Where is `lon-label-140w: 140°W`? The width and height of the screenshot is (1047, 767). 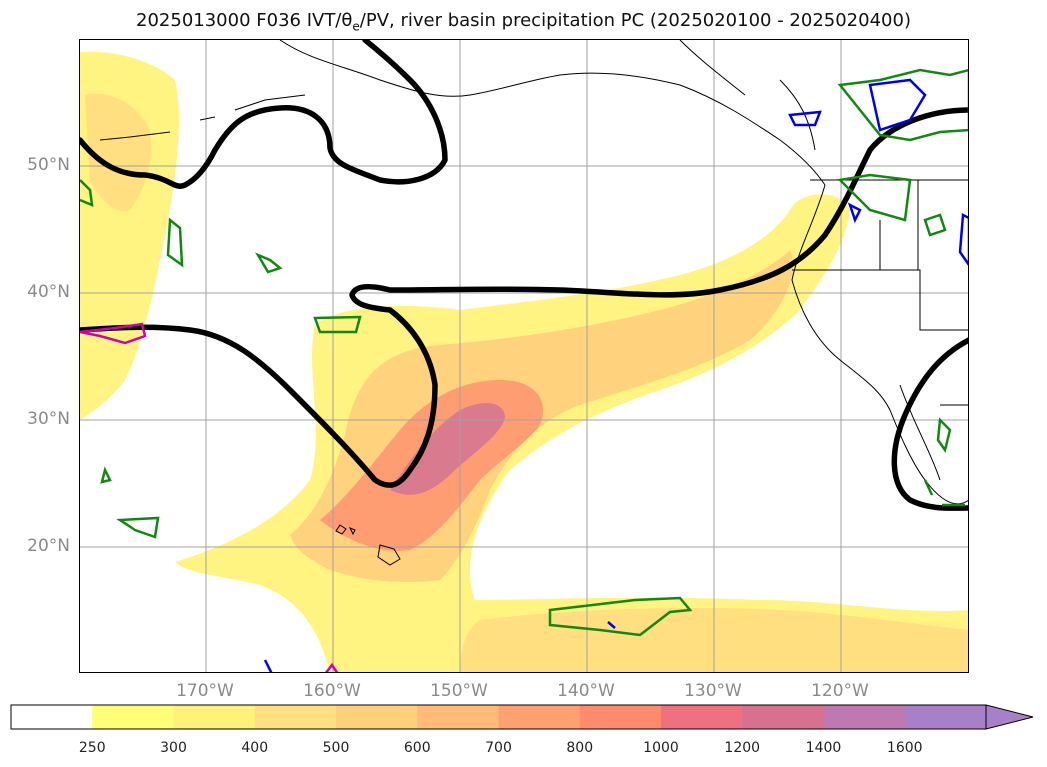
lon-label-140w: 140°W is located at coordinates (586, 691).